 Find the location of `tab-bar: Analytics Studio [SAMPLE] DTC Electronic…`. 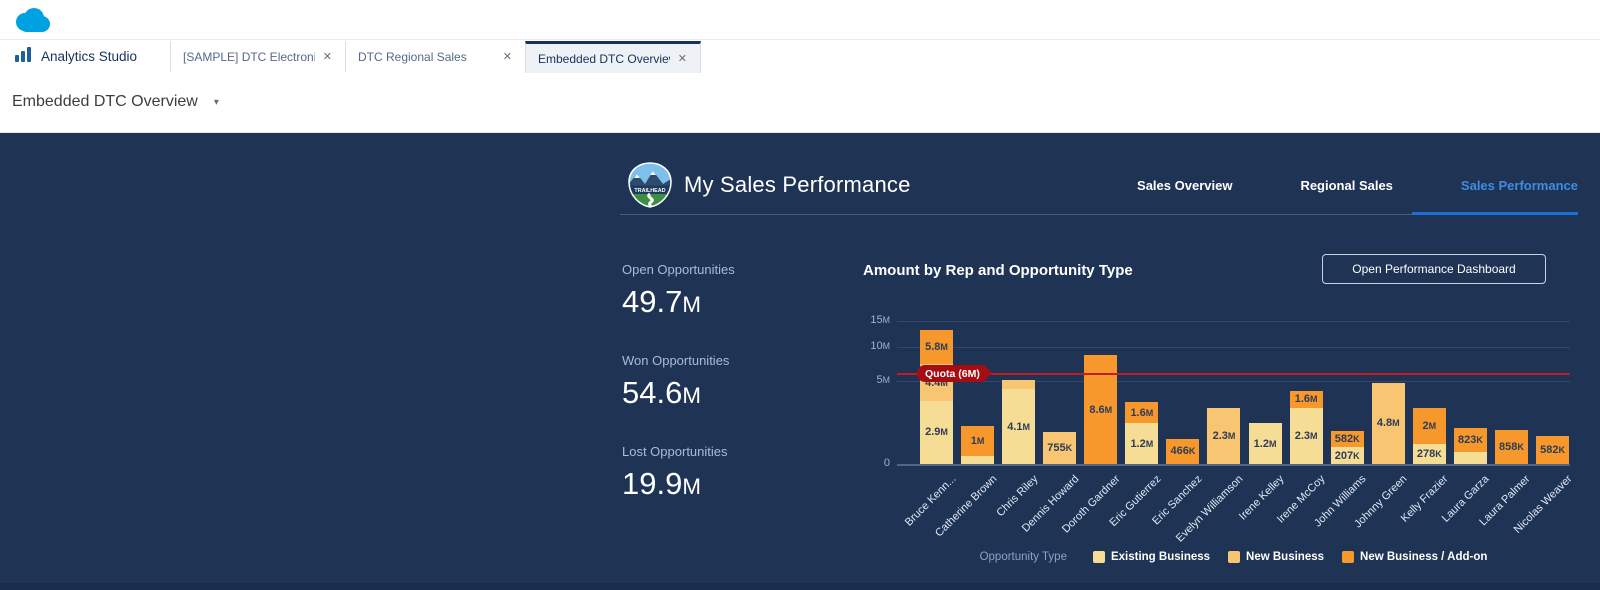

tab-bar: Analytics Studio [SAMPLE] DTC Electronic… is located at coordinates (800, 78).